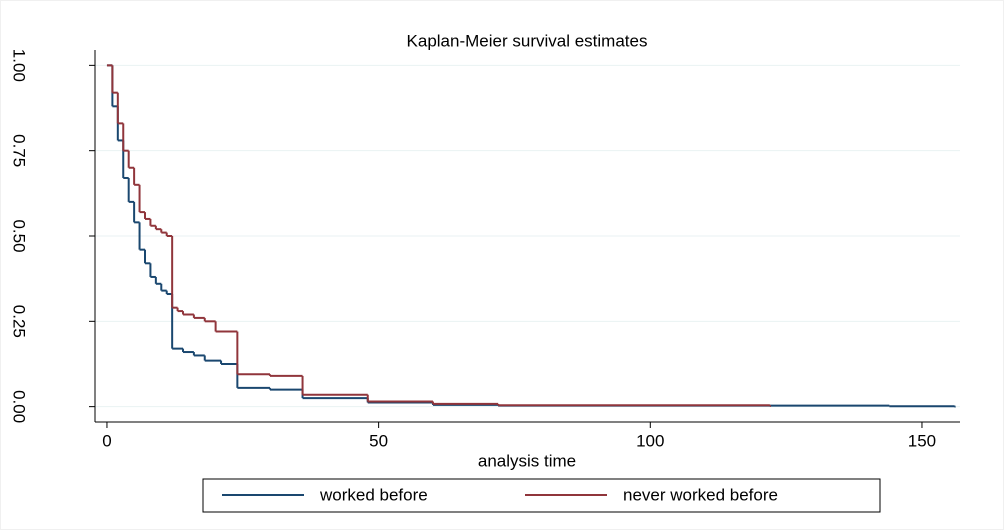  Describe the element at coordinates (922, 440) in the screenshot. I see `x-tick-label: 150` at that location.